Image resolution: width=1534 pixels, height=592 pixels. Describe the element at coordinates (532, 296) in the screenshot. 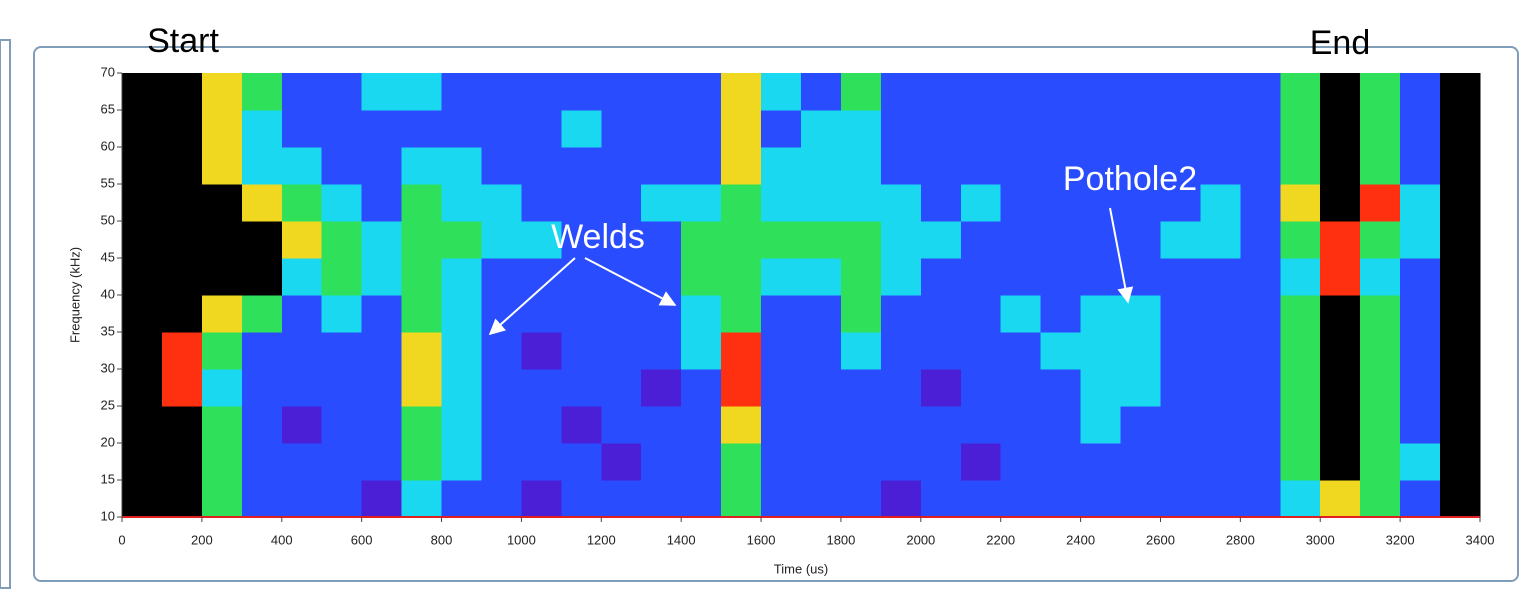

I see `arrow` at that location.